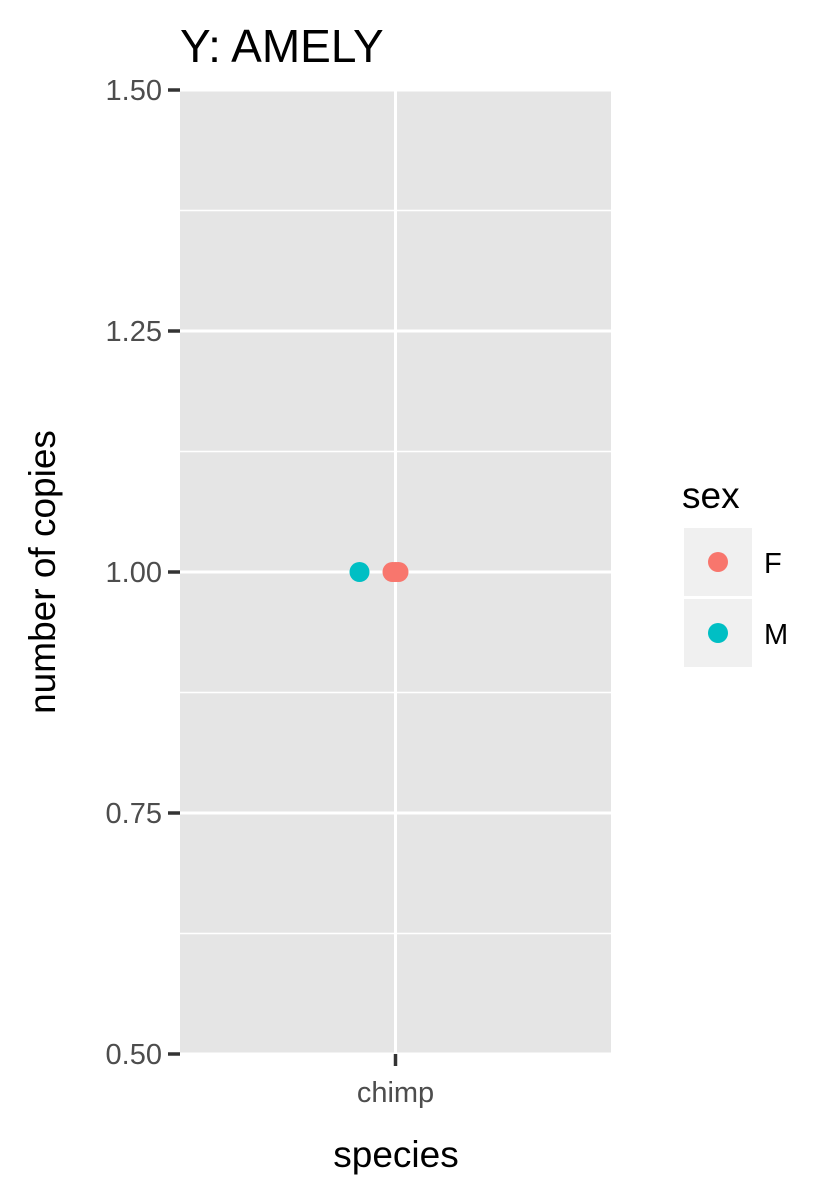  I want to click on y-axis: 0.50 0.75 1.00 1.25 1.50, so click(143, 573).